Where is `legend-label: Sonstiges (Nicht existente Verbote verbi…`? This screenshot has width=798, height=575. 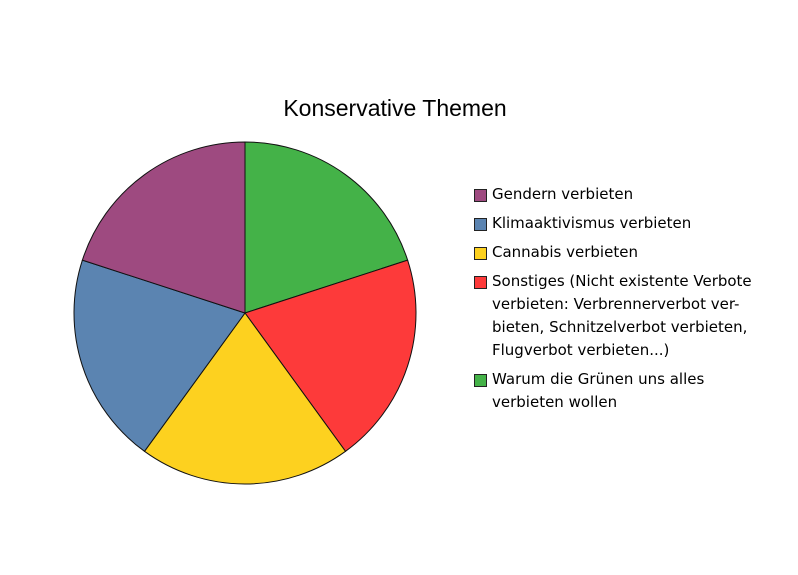
legend-label: Sonstiges (Nicht existente Verbote verbi… is located at coordinates (622, 315).